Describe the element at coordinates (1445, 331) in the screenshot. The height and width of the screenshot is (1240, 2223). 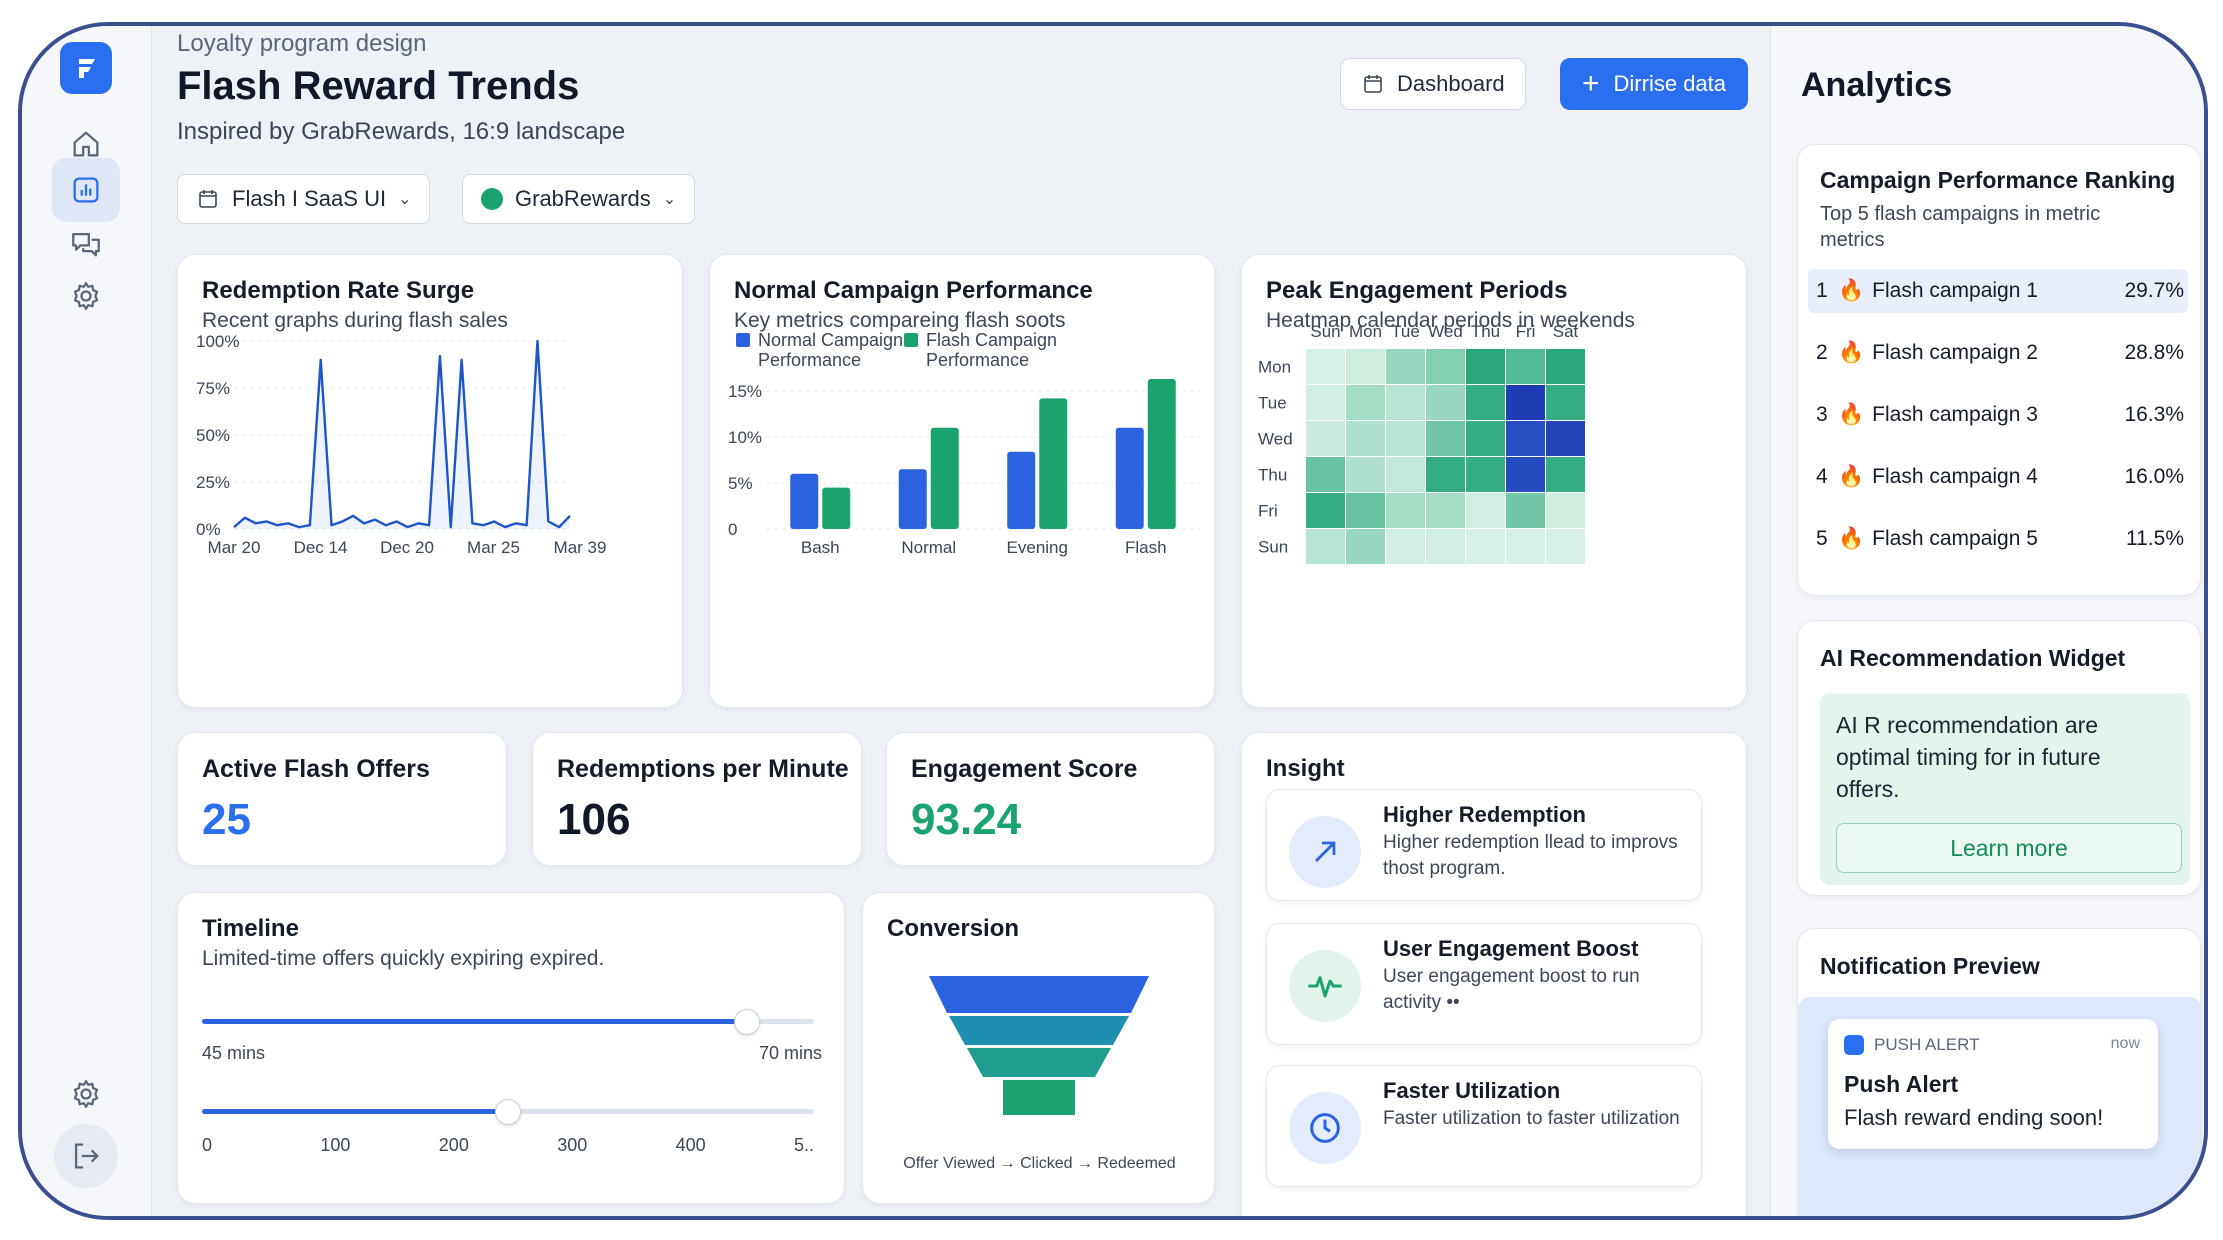
I see `heatmap-col-label: Wed` at that location.